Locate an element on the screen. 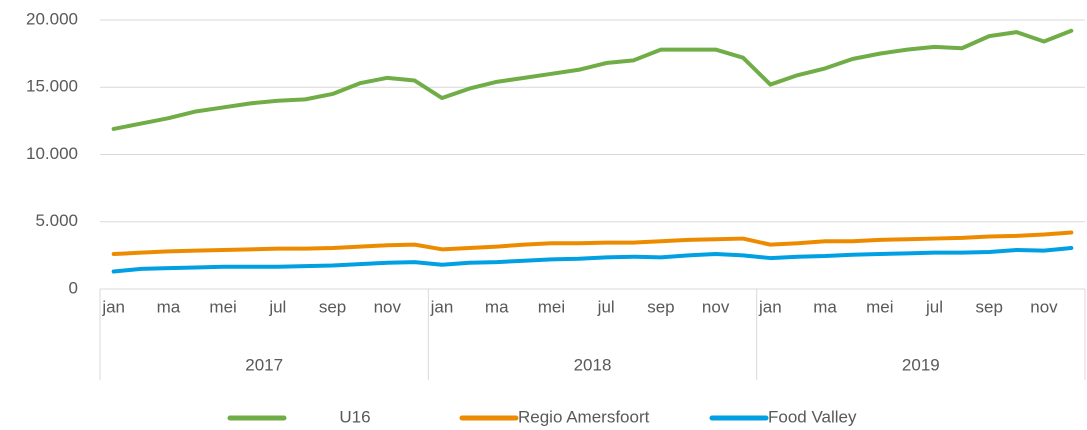 This screenshot has width=1087, height=430. legend-label: Food Valley is located at coordinates (812, 416).